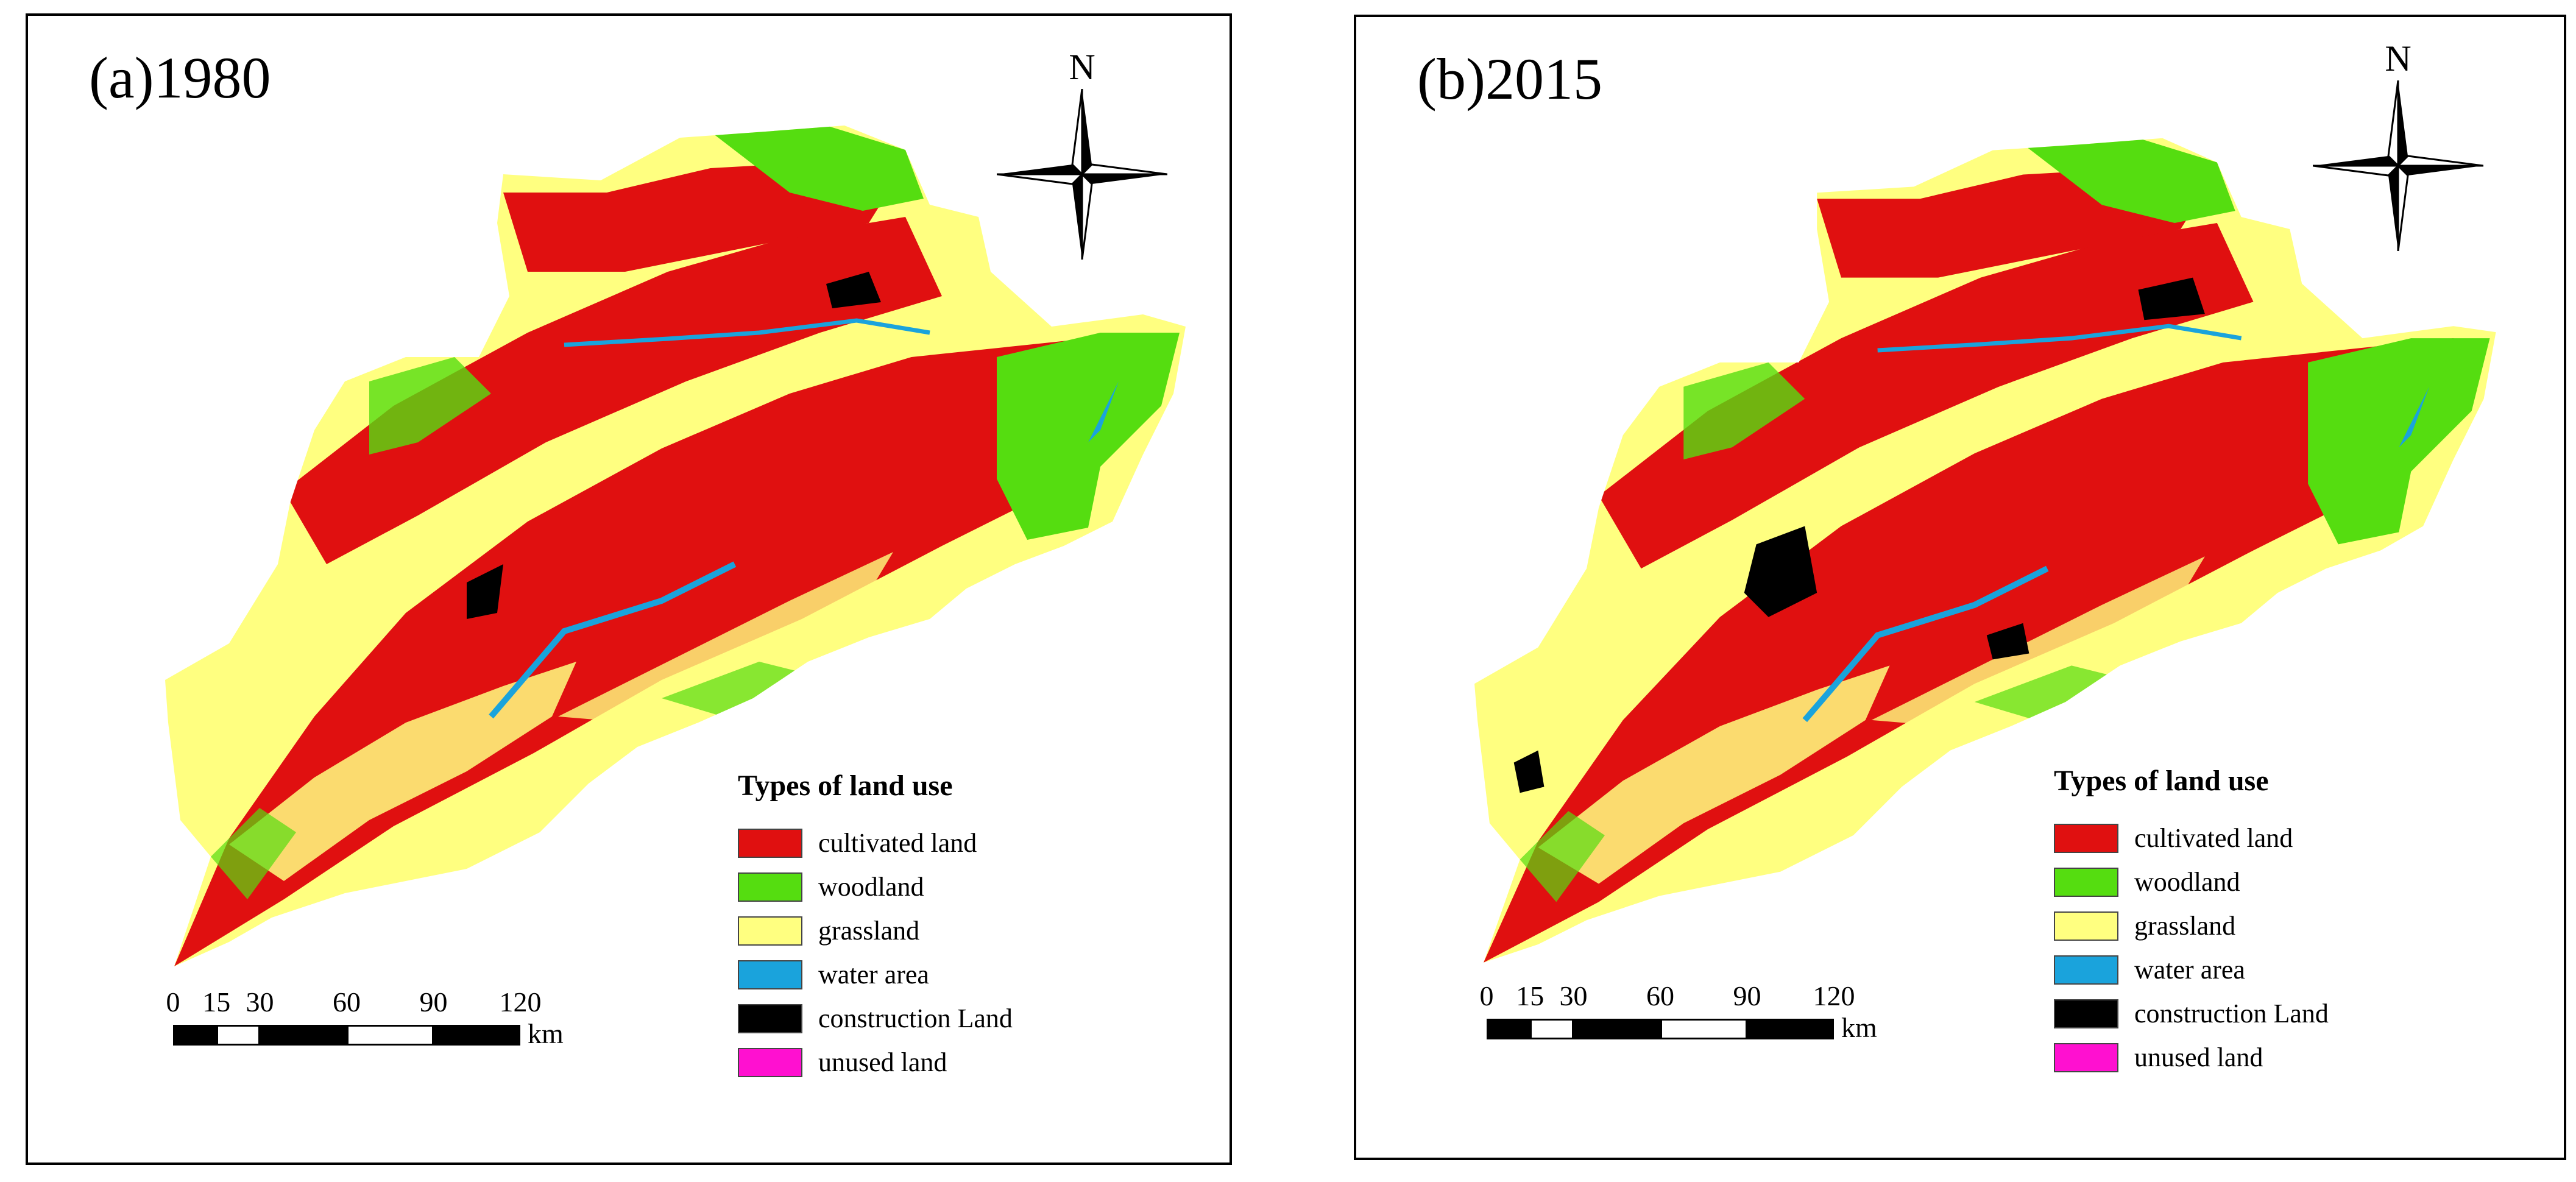 The image size is (2576, 1182). What do you see at coordinates (180, 77) in the screenshot?
I see `panel-title: (a)1980` at bounding box center [180, 77].